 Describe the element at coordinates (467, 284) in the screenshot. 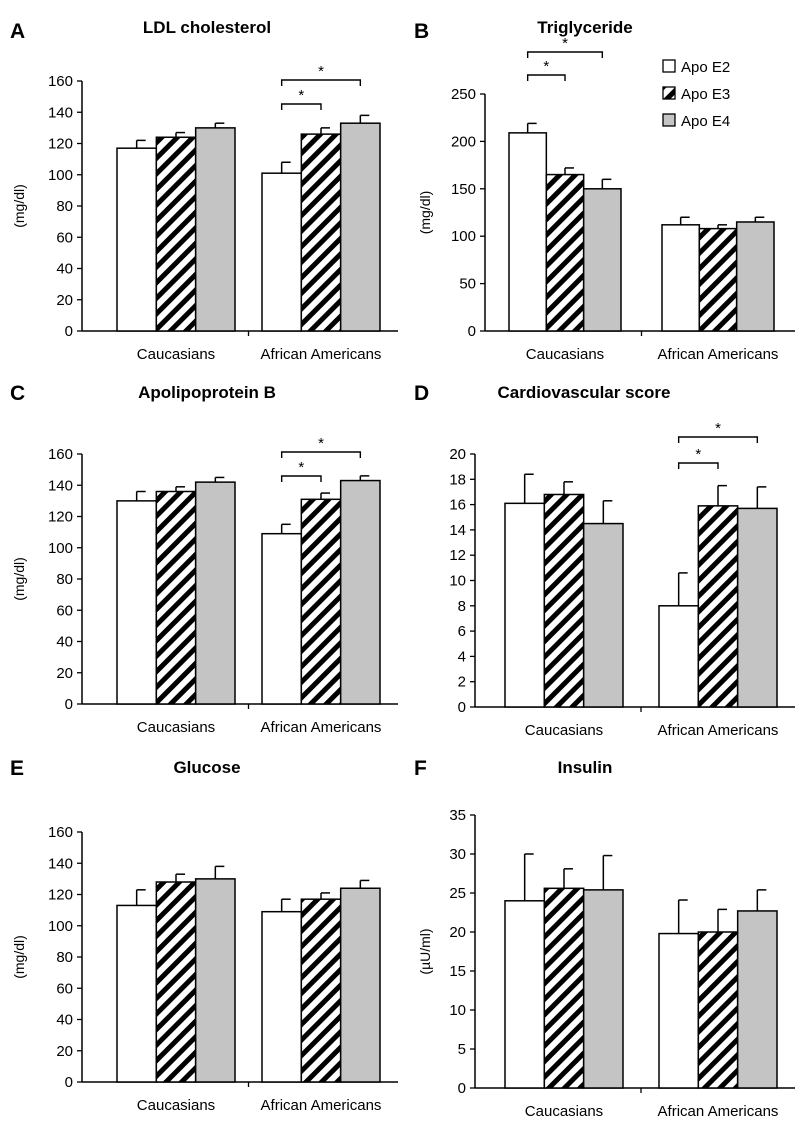

I see `y-tick-label: 50` at that location.